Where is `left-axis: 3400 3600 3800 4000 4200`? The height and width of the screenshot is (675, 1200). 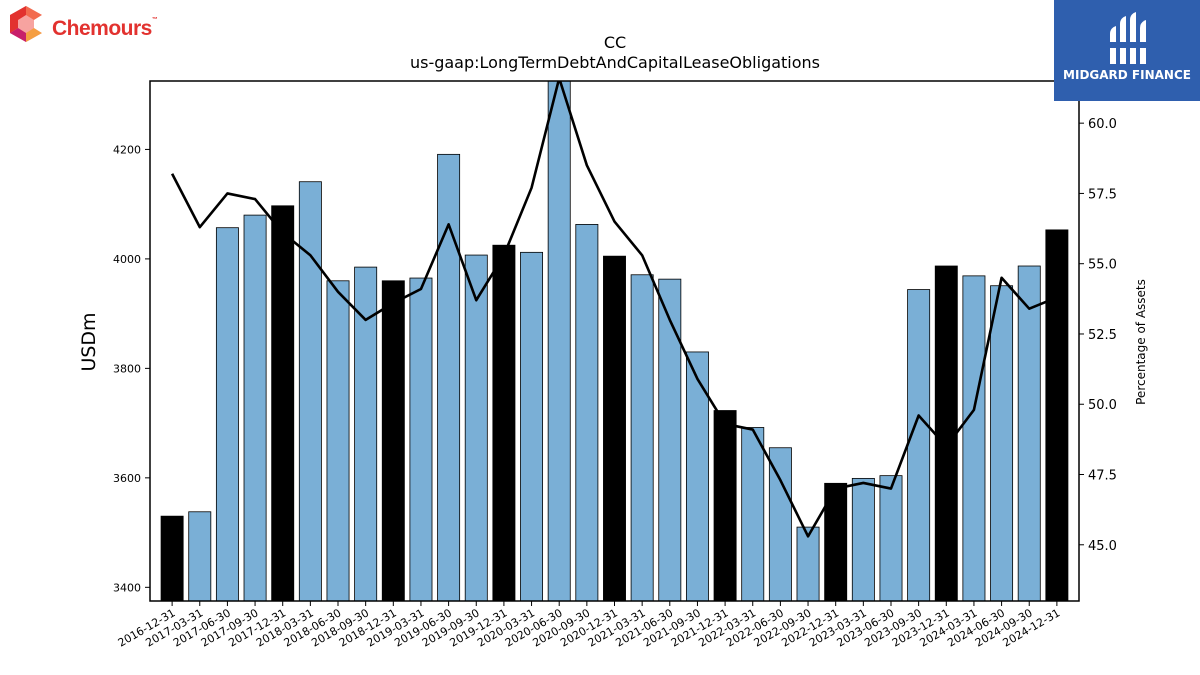 left-axis: 3400 3600 3800 4000 4200 is located at coordinates (131, 368).